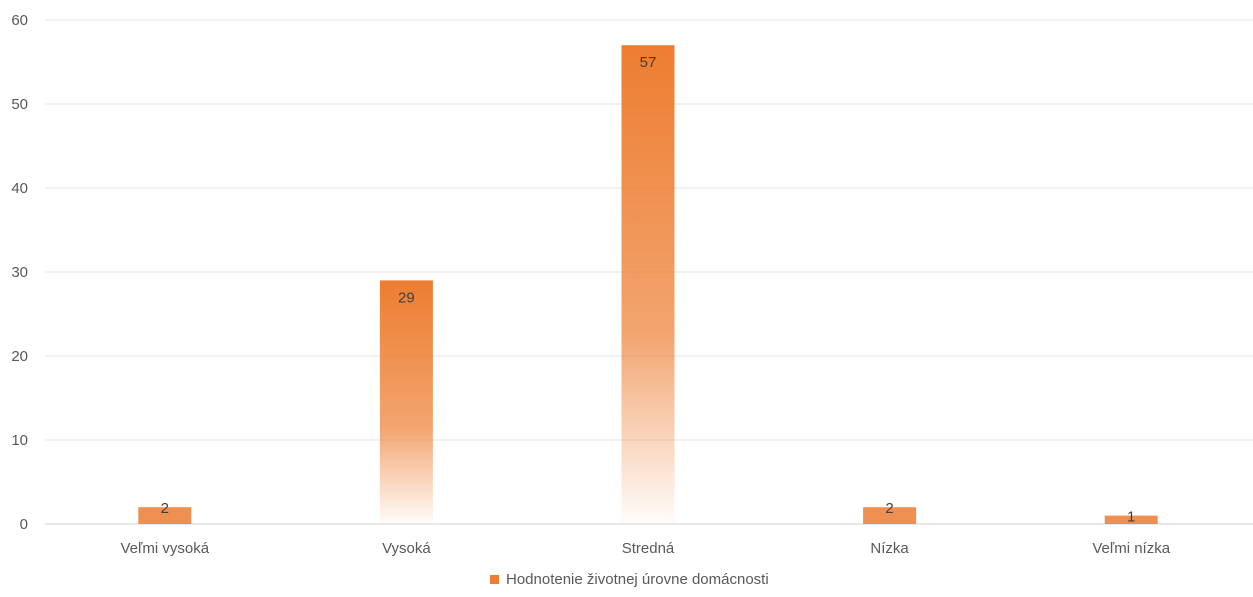  What do you see at coordinates (165, 548) in the screenshot?
I see `x-category-label: Veľmi vysoká` at bounding box center [165, 548].